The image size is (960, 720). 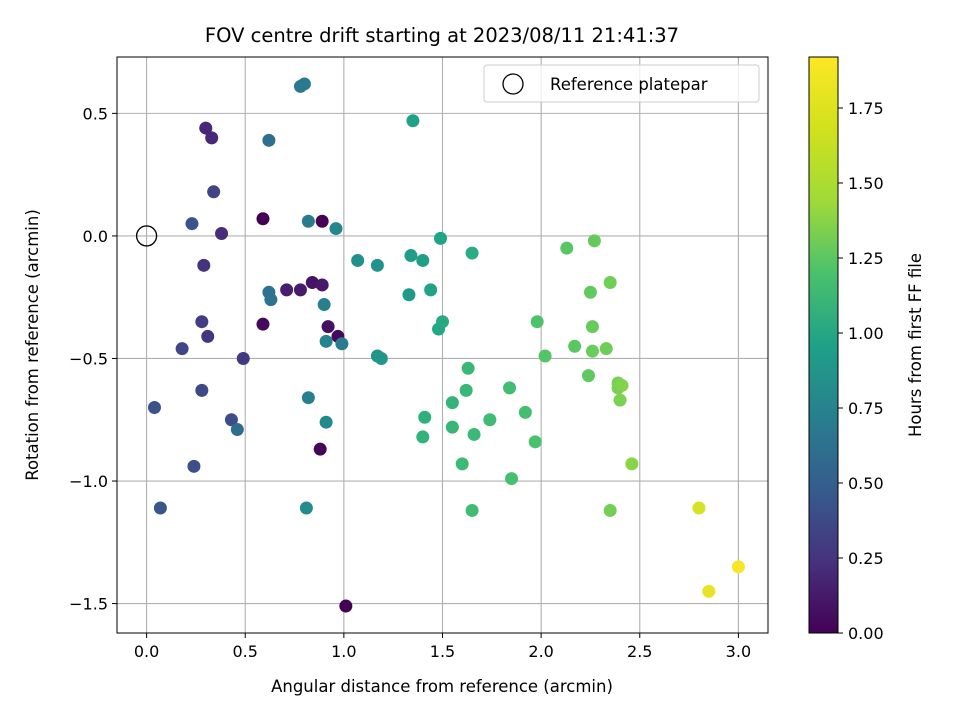 I want to click on x-tick-label: 2.0, so click(x=540, y=651).